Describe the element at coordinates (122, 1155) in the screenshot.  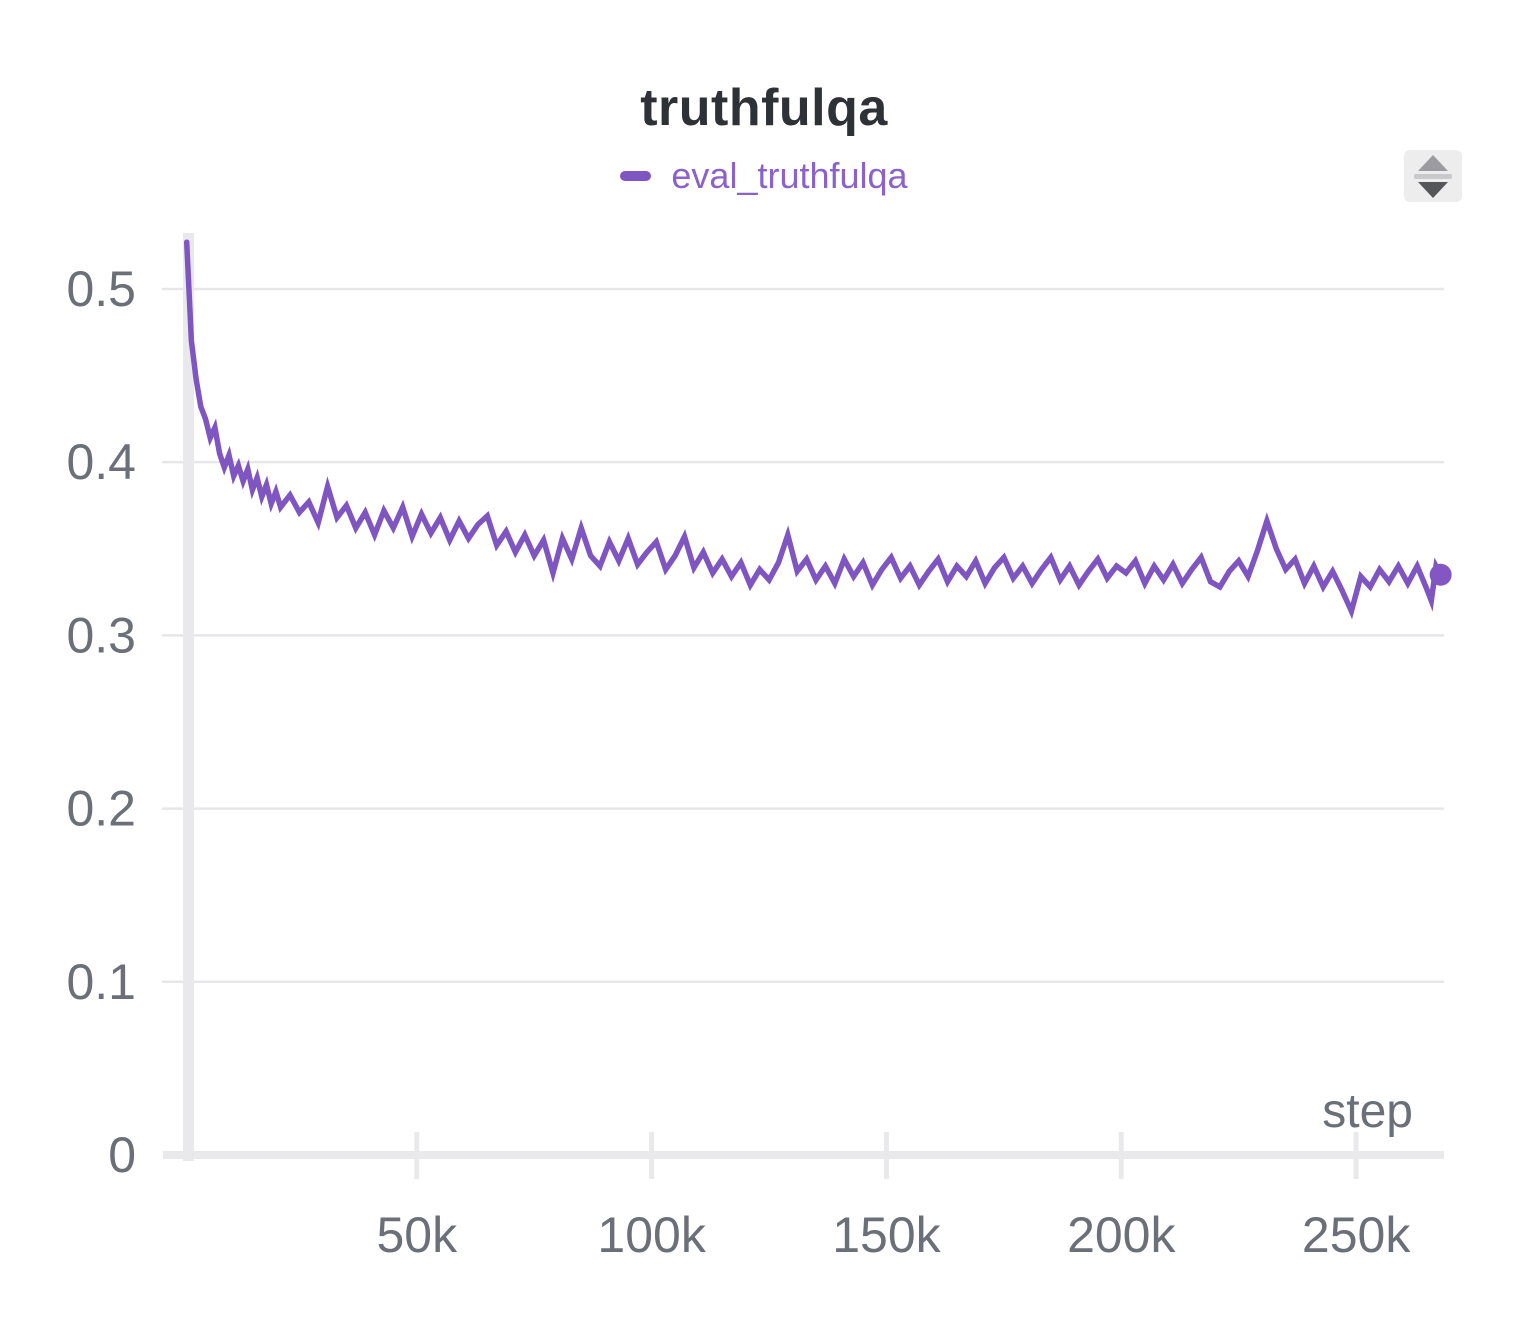
I see `y-axis-tick-label: 0` at that location.